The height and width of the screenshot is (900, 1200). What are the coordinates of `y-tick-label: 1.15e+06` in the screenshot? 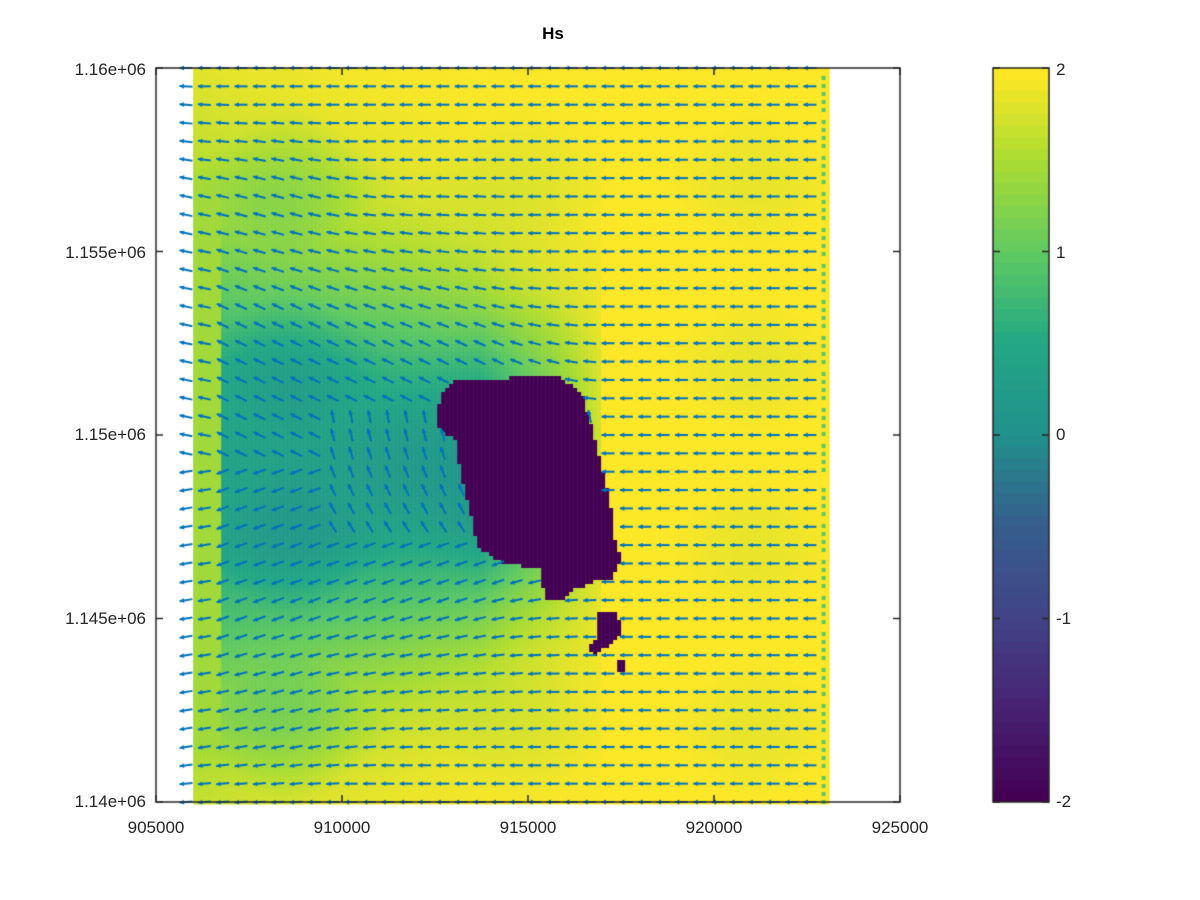 It's located at (110, 434).